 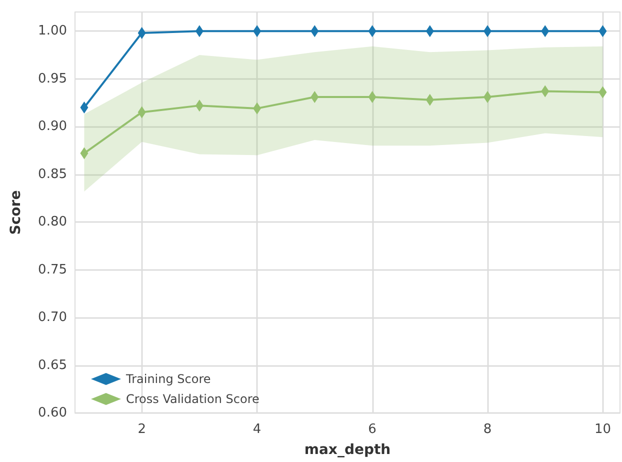 What do you see at coordinates (372, 429) in the screenshot?
I see `x-tick-label: 6` at bounding box center [372, 429].